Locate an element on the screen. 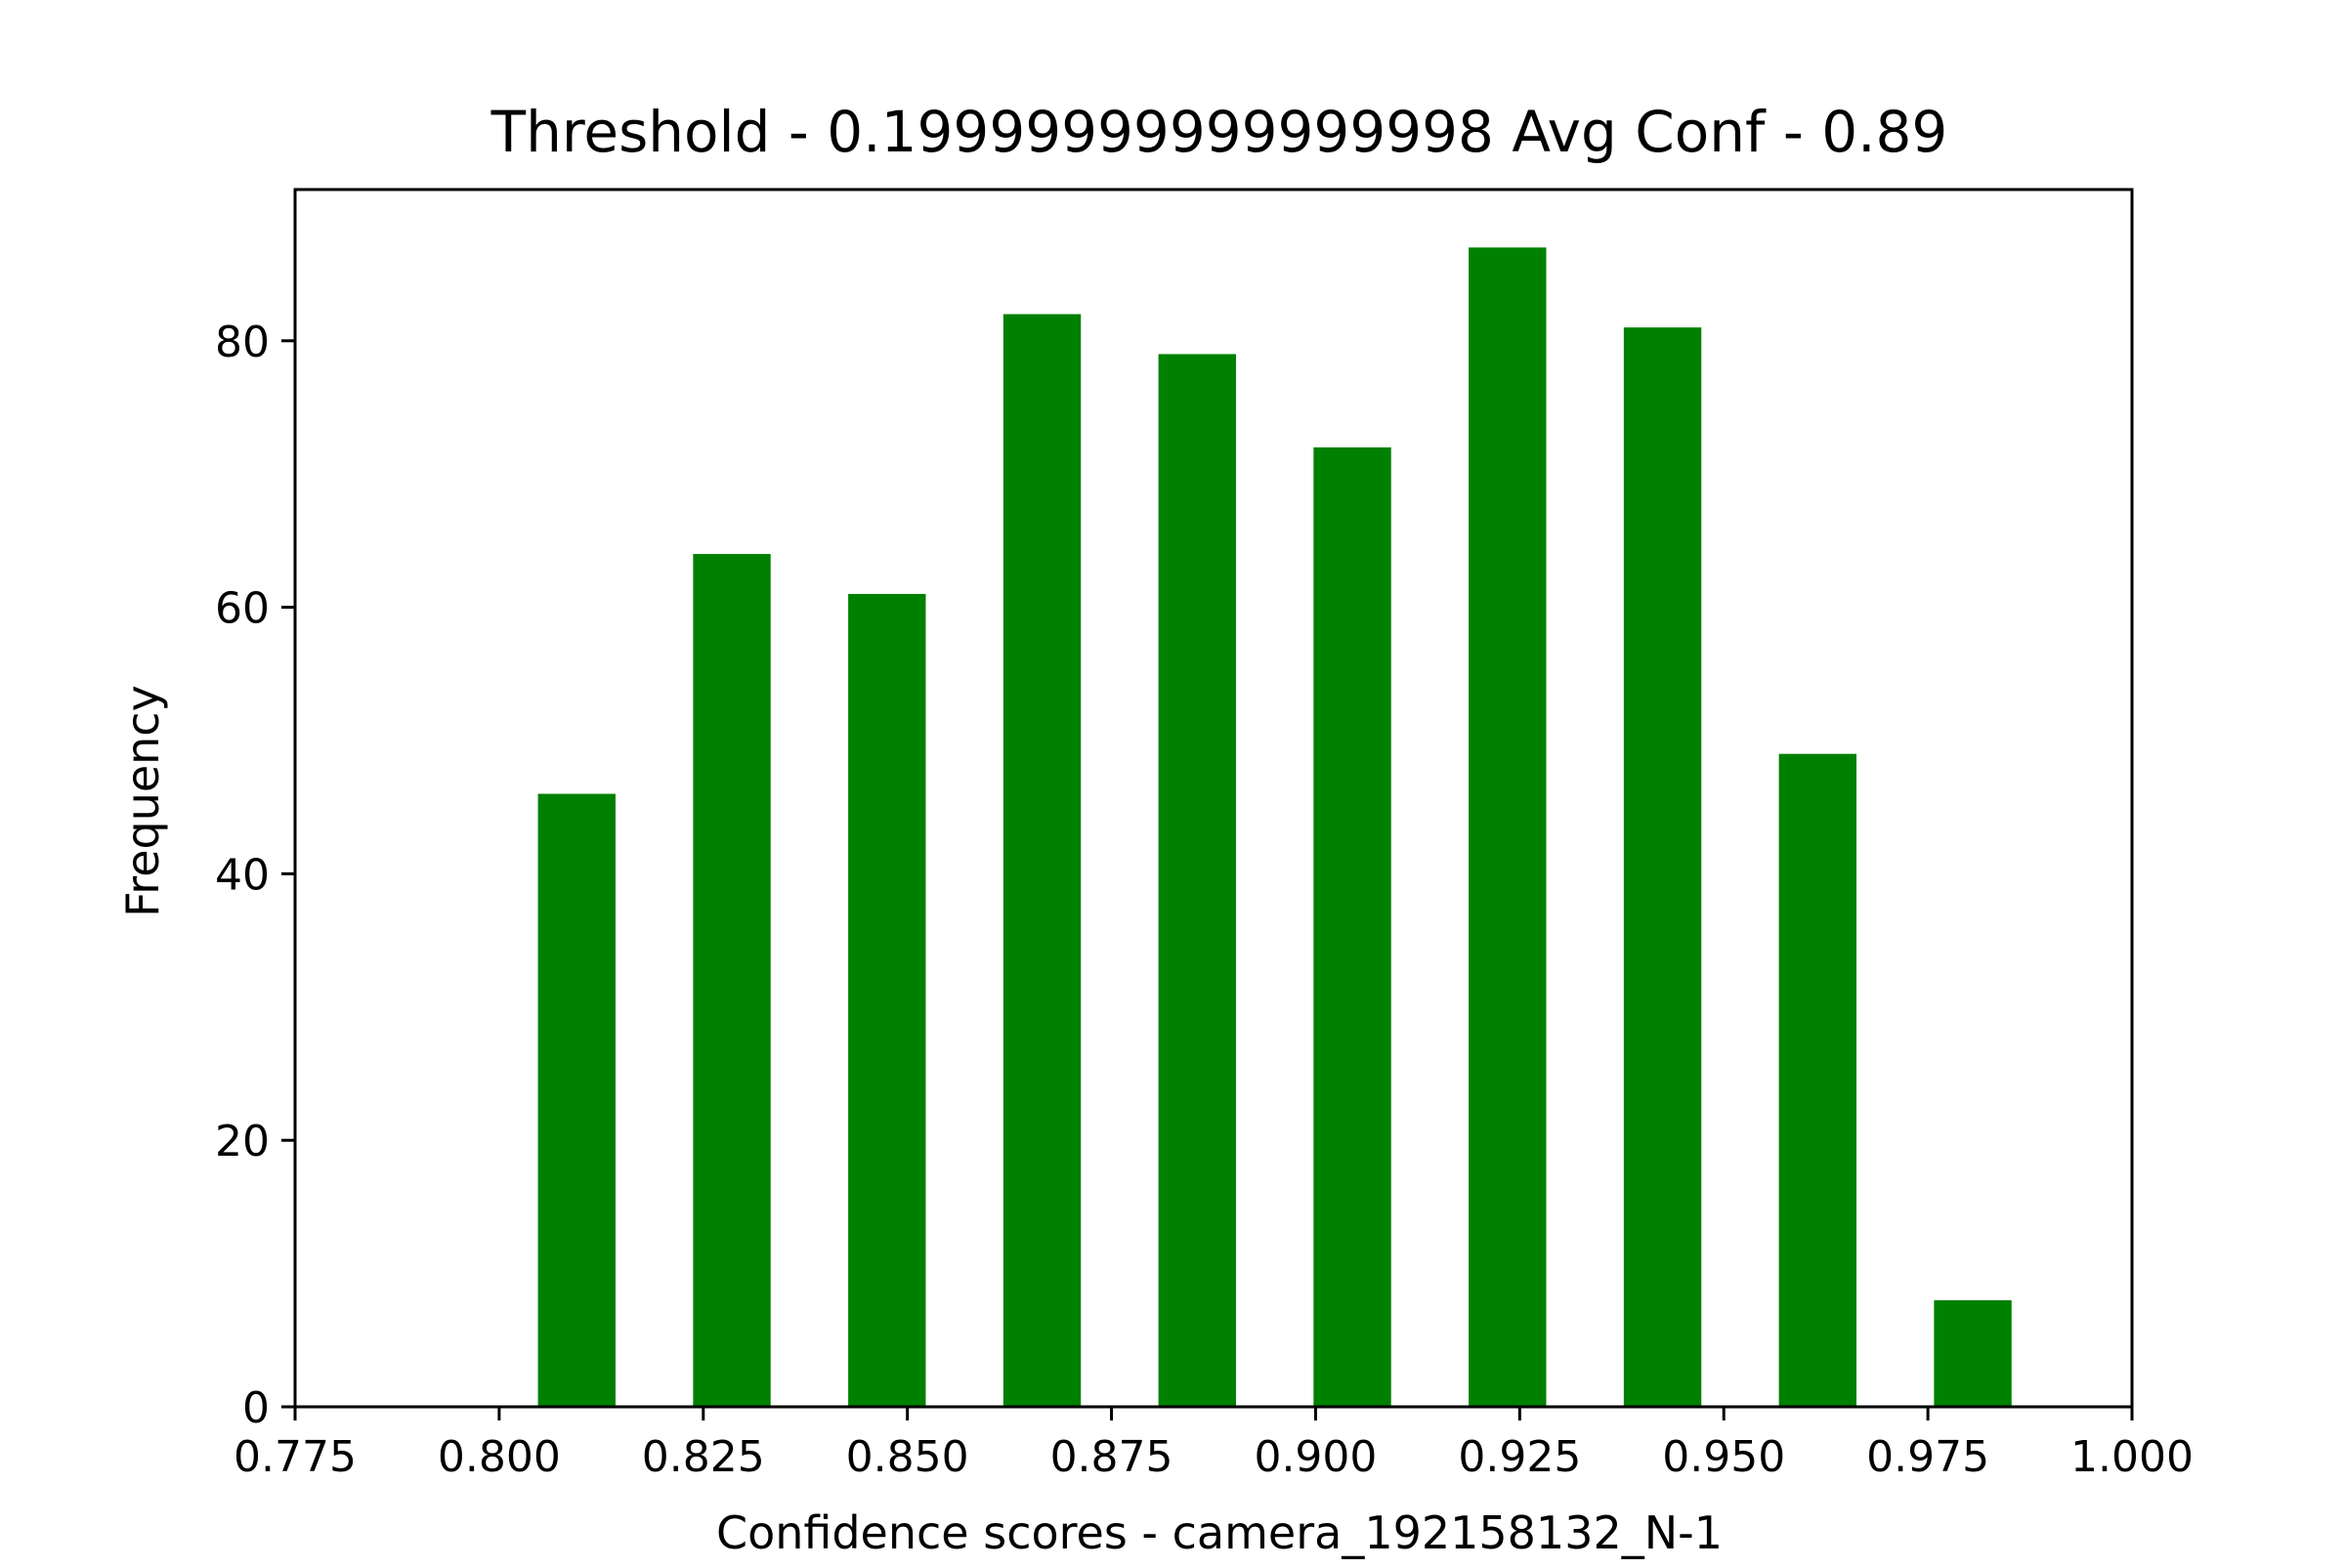  y-tick-label: 40 is located at coordinates (242, 875).